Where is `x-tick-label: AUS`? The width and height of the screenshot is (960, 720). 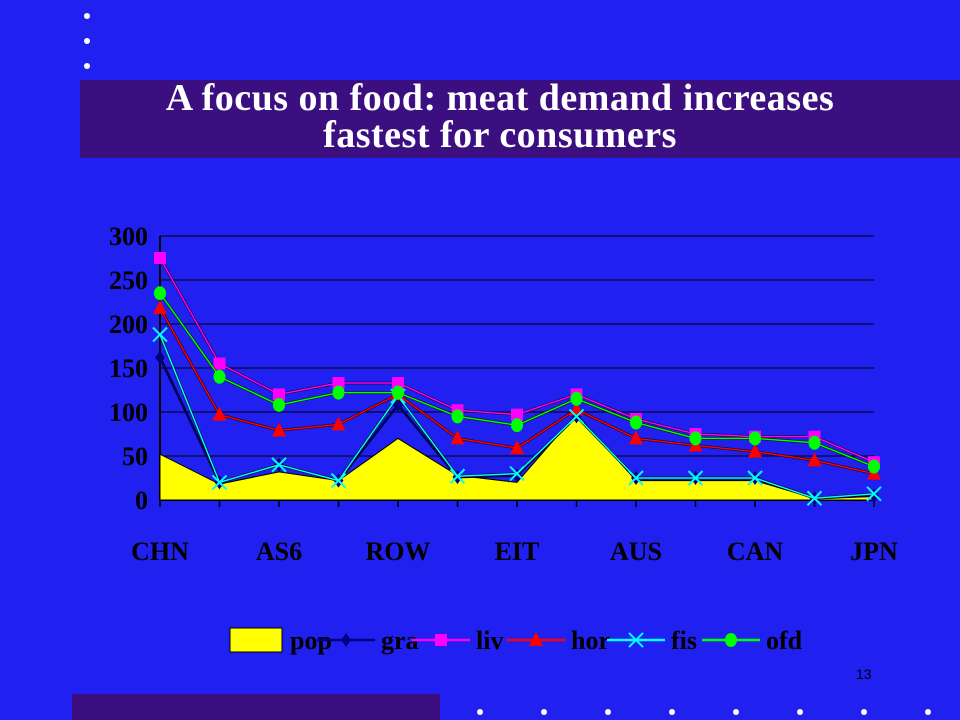
x-tick-label: AUS is located at coordinates (636, 551).